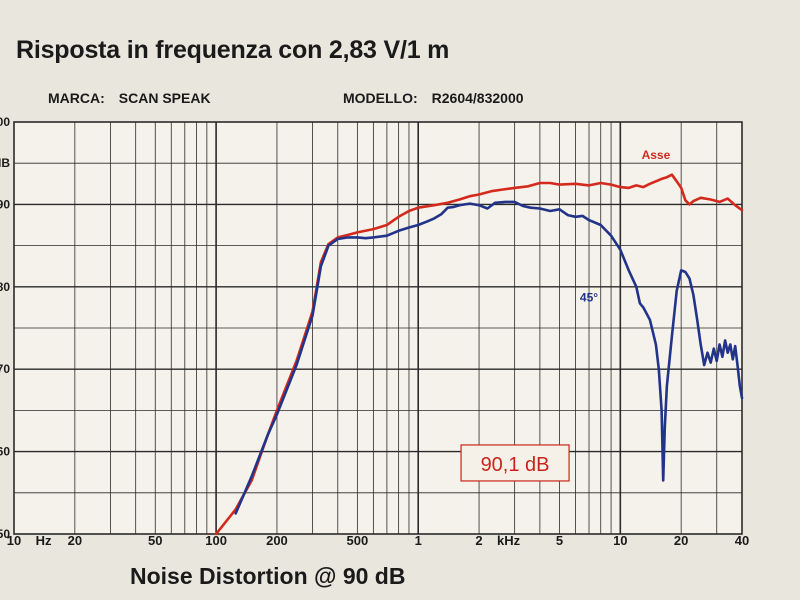 This screenshot has height=600, width=800. I want to click on series-label-asse: Asse, so click(656, 155).